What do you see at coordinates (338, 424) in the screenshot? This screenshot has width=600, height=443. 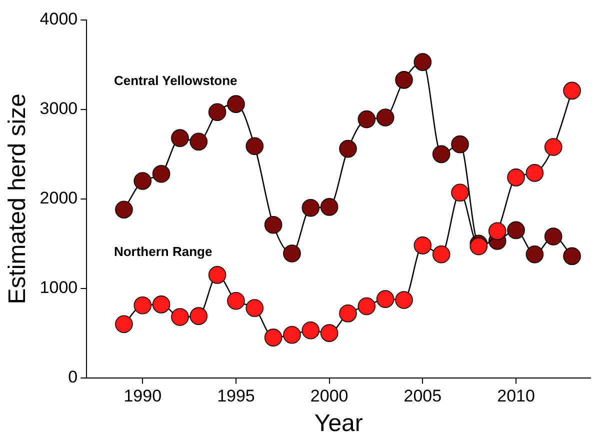 I see `x-axis-title: Year` at bounding box center [338, 424].